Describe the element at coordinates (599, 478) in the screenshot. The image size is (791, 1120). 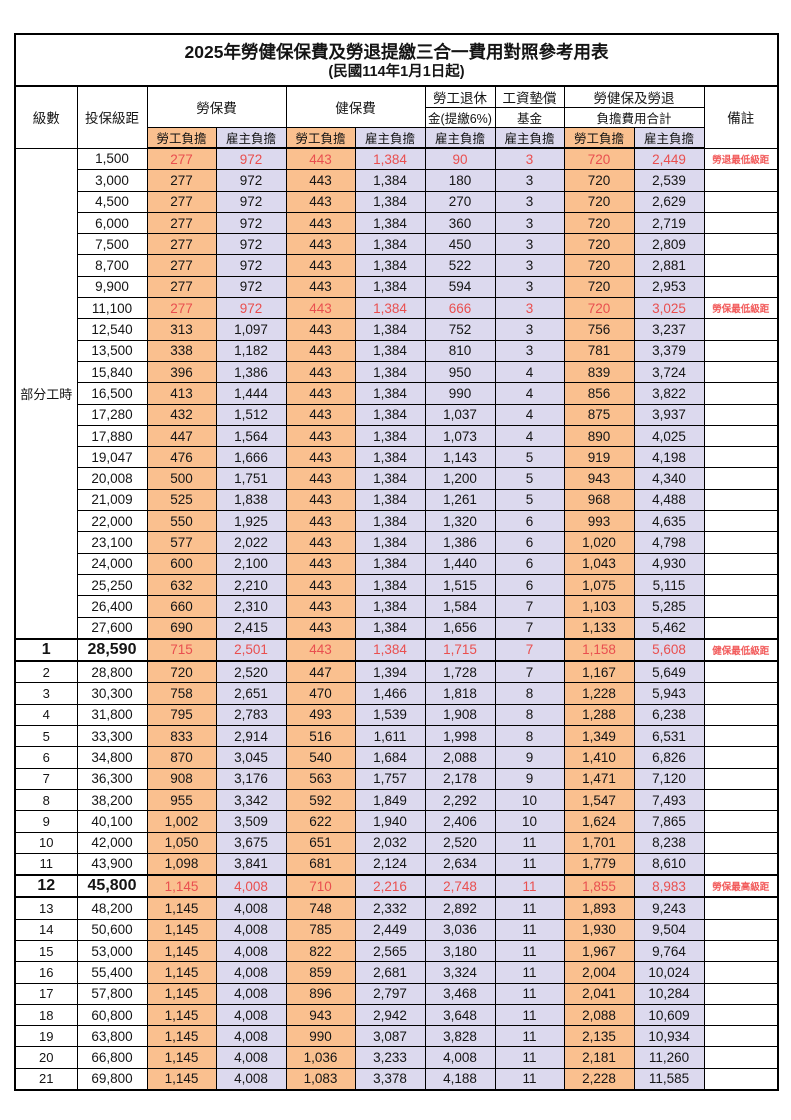
I see `cell-total-employee: 943` at that location.